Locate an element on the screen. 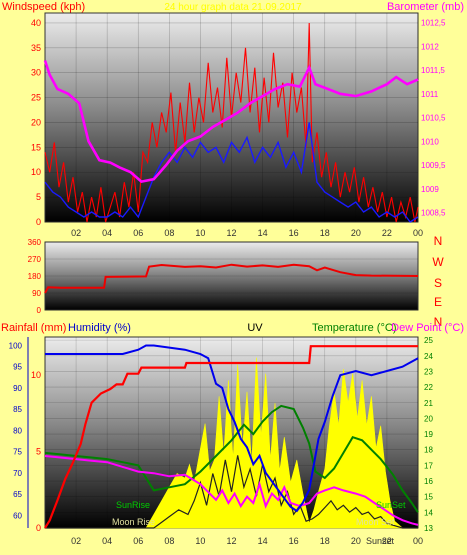 The height and width of the screenshot is (555, 467). wind-x-tick-label: 04 is located at coordinates (107, 233).